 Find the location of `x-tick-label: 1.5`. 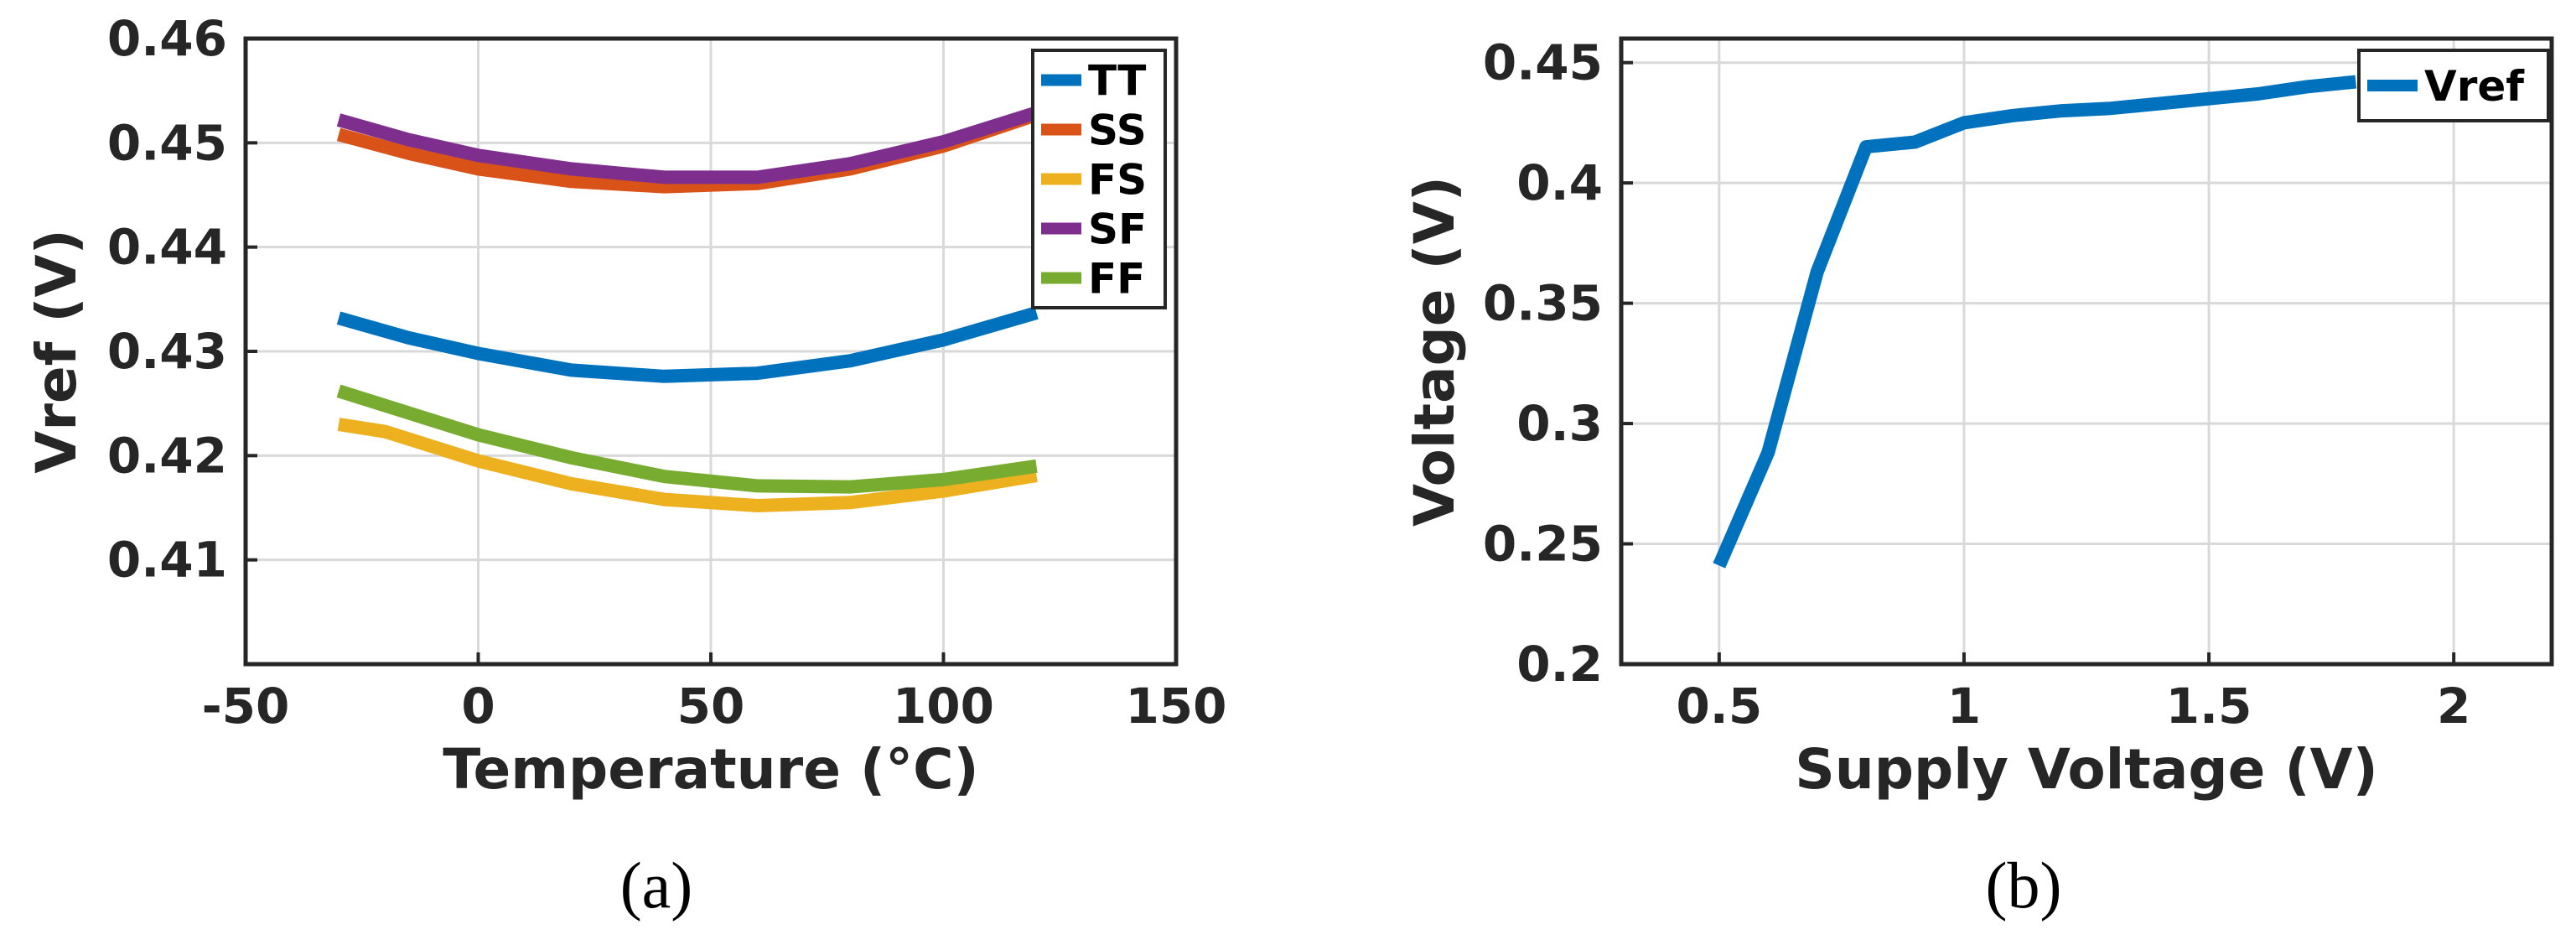

x-tick-label: 1.5 is located at coordinates (2209, 707).